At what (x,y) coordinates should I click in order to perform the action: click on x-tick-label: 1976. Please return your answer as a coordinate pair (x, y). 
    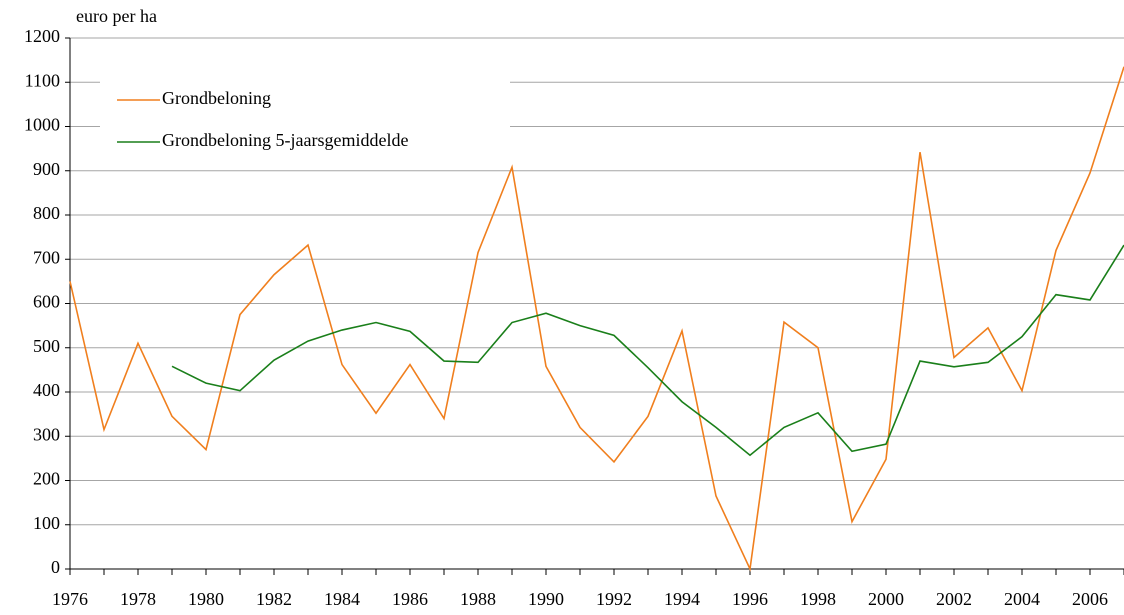
    Looking at the image, I should click on (70, 599).